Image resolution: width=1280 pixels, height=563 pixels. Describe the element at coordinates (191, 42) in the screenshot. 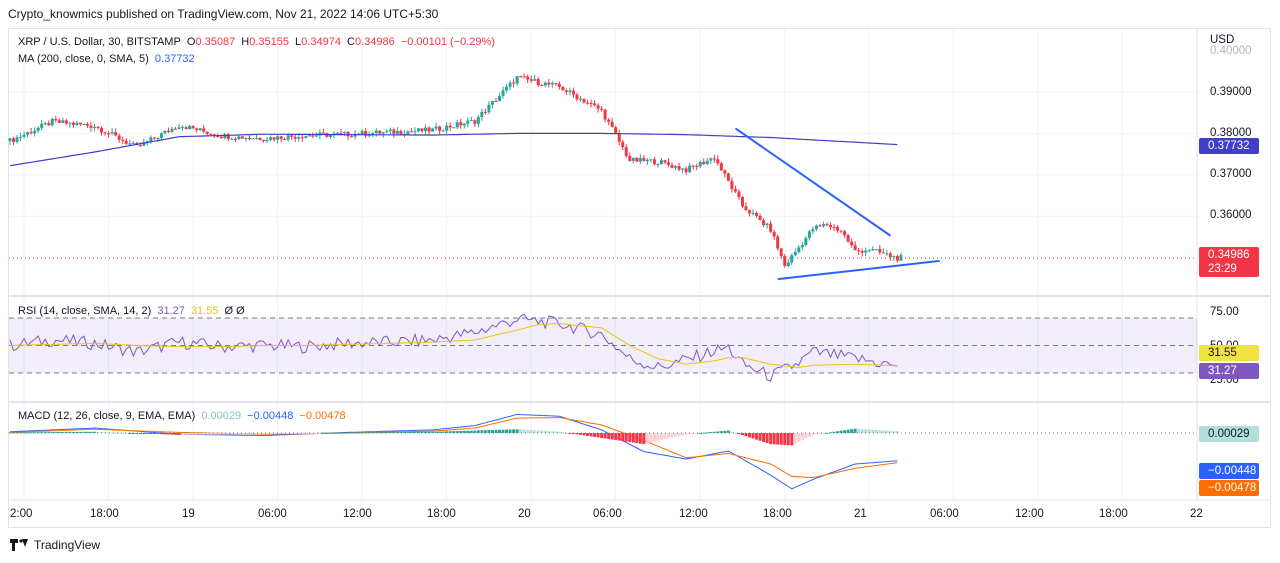

I see `open-label: O` at that location.